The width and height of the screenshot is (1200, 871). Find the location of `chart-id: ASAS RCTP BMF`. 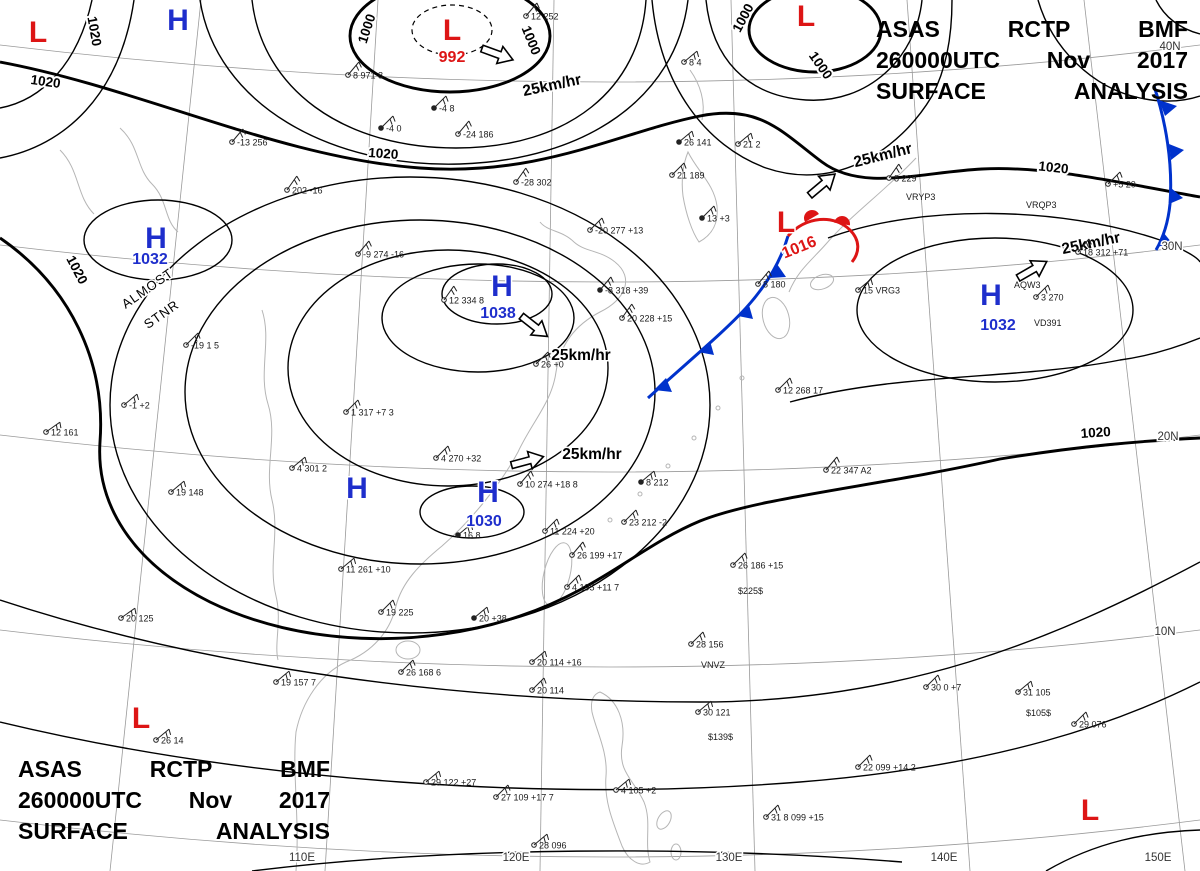

chart-id: ASAS RCTP BMF is located at coordinates (1032, 29).